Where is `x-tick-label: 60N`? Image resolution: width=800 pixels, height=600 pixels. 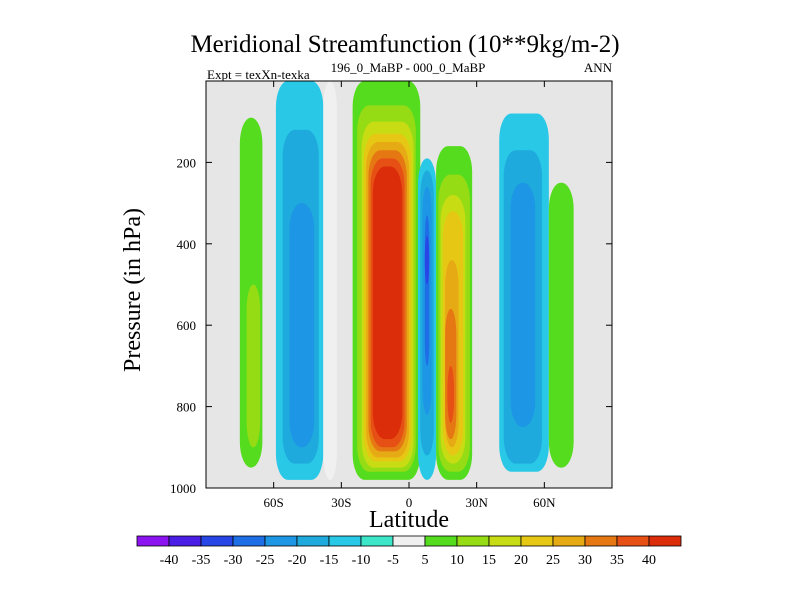 x-tick-label: 60N is located at coordinates (544, 502).